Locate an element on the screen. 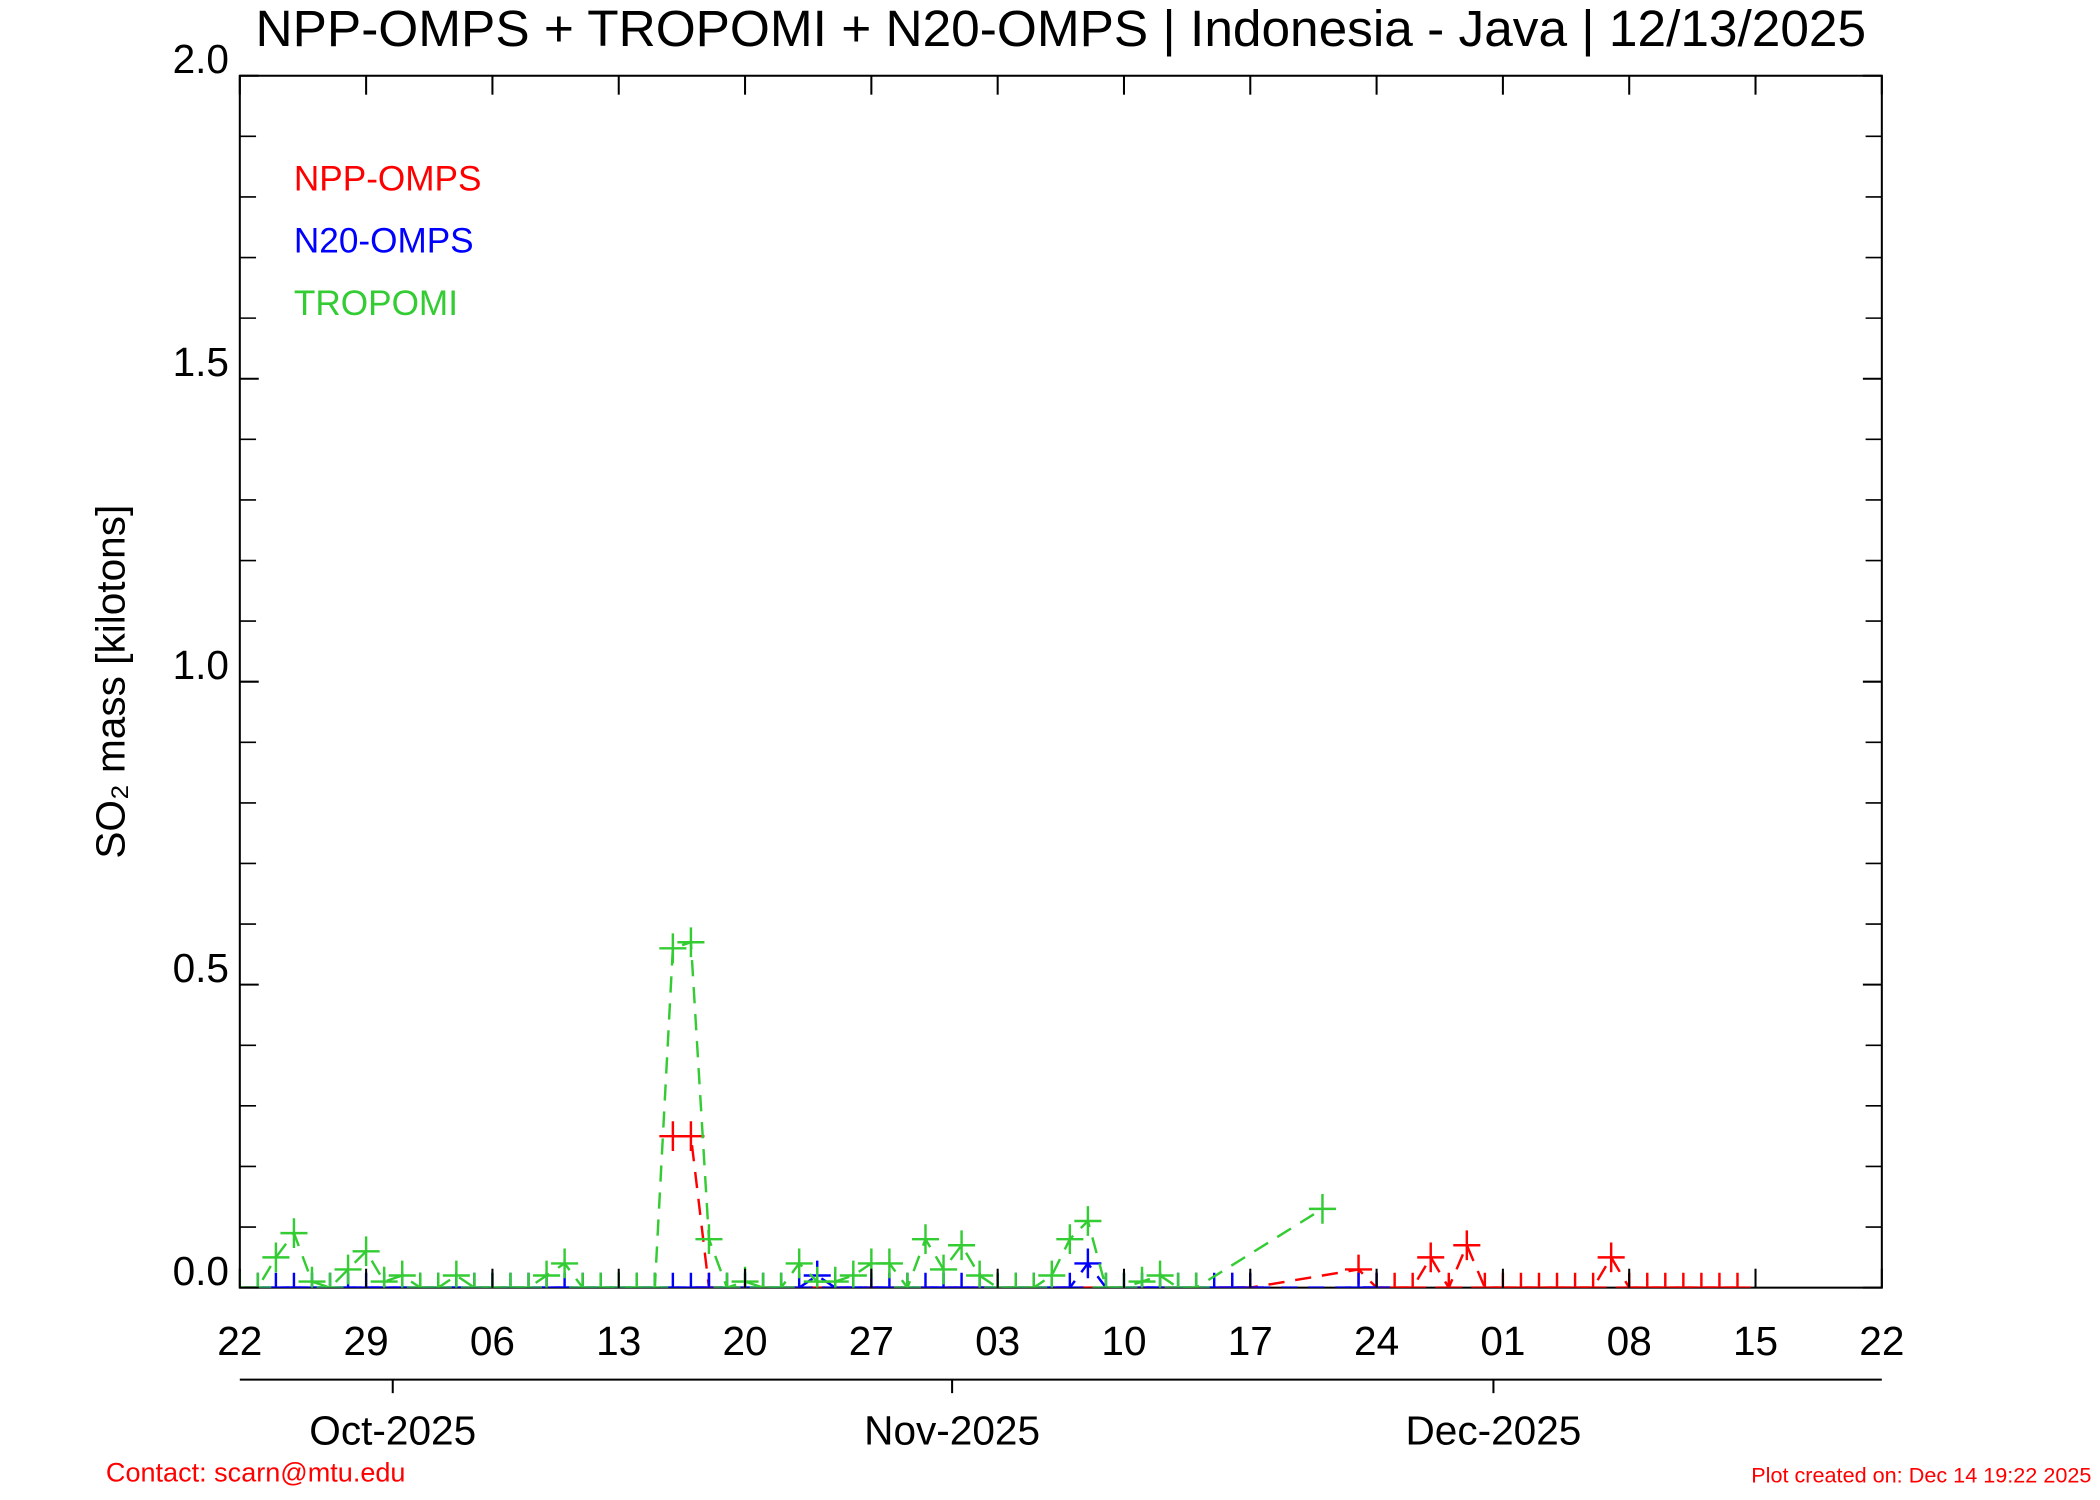 This screenshot has width=2100, height=1500. legend-entry: TROPOMI is located at coordinates (376, 303).